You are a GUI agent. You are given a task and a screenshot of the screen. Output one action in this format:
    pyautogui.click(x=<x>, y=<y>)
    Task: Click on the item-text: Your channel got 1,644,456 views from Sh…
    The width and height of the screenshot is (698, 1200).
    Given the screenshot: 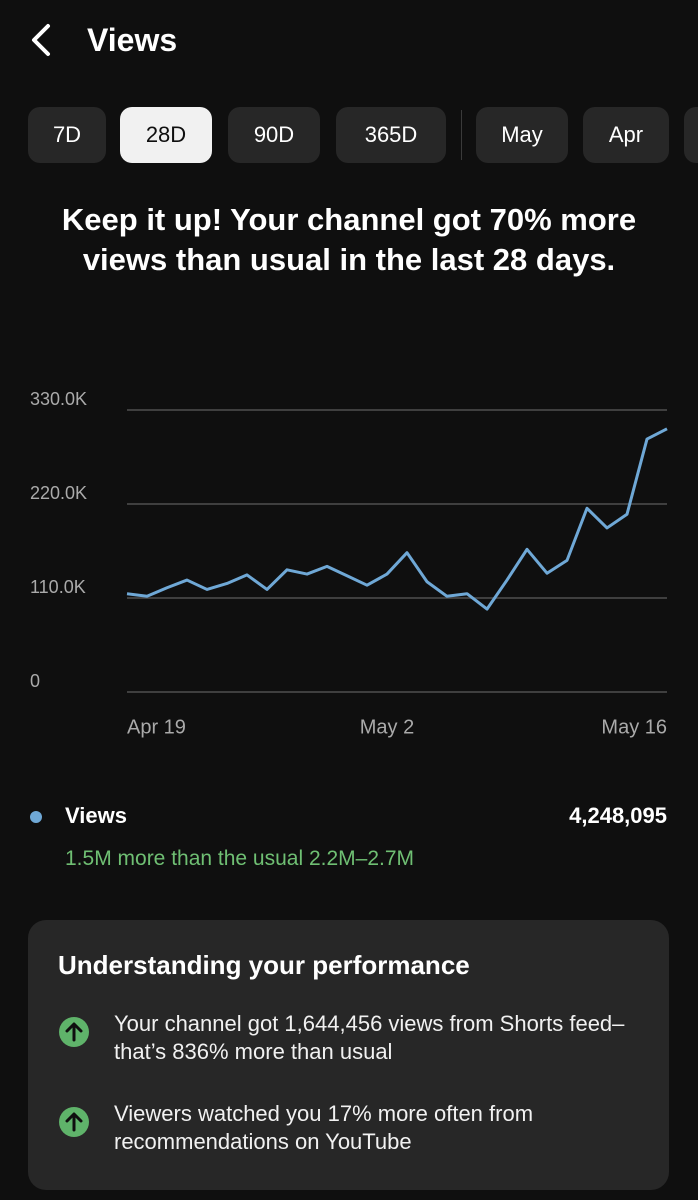 What is the action you would take?
    pyautogui.click(x=369, y=1037)
    